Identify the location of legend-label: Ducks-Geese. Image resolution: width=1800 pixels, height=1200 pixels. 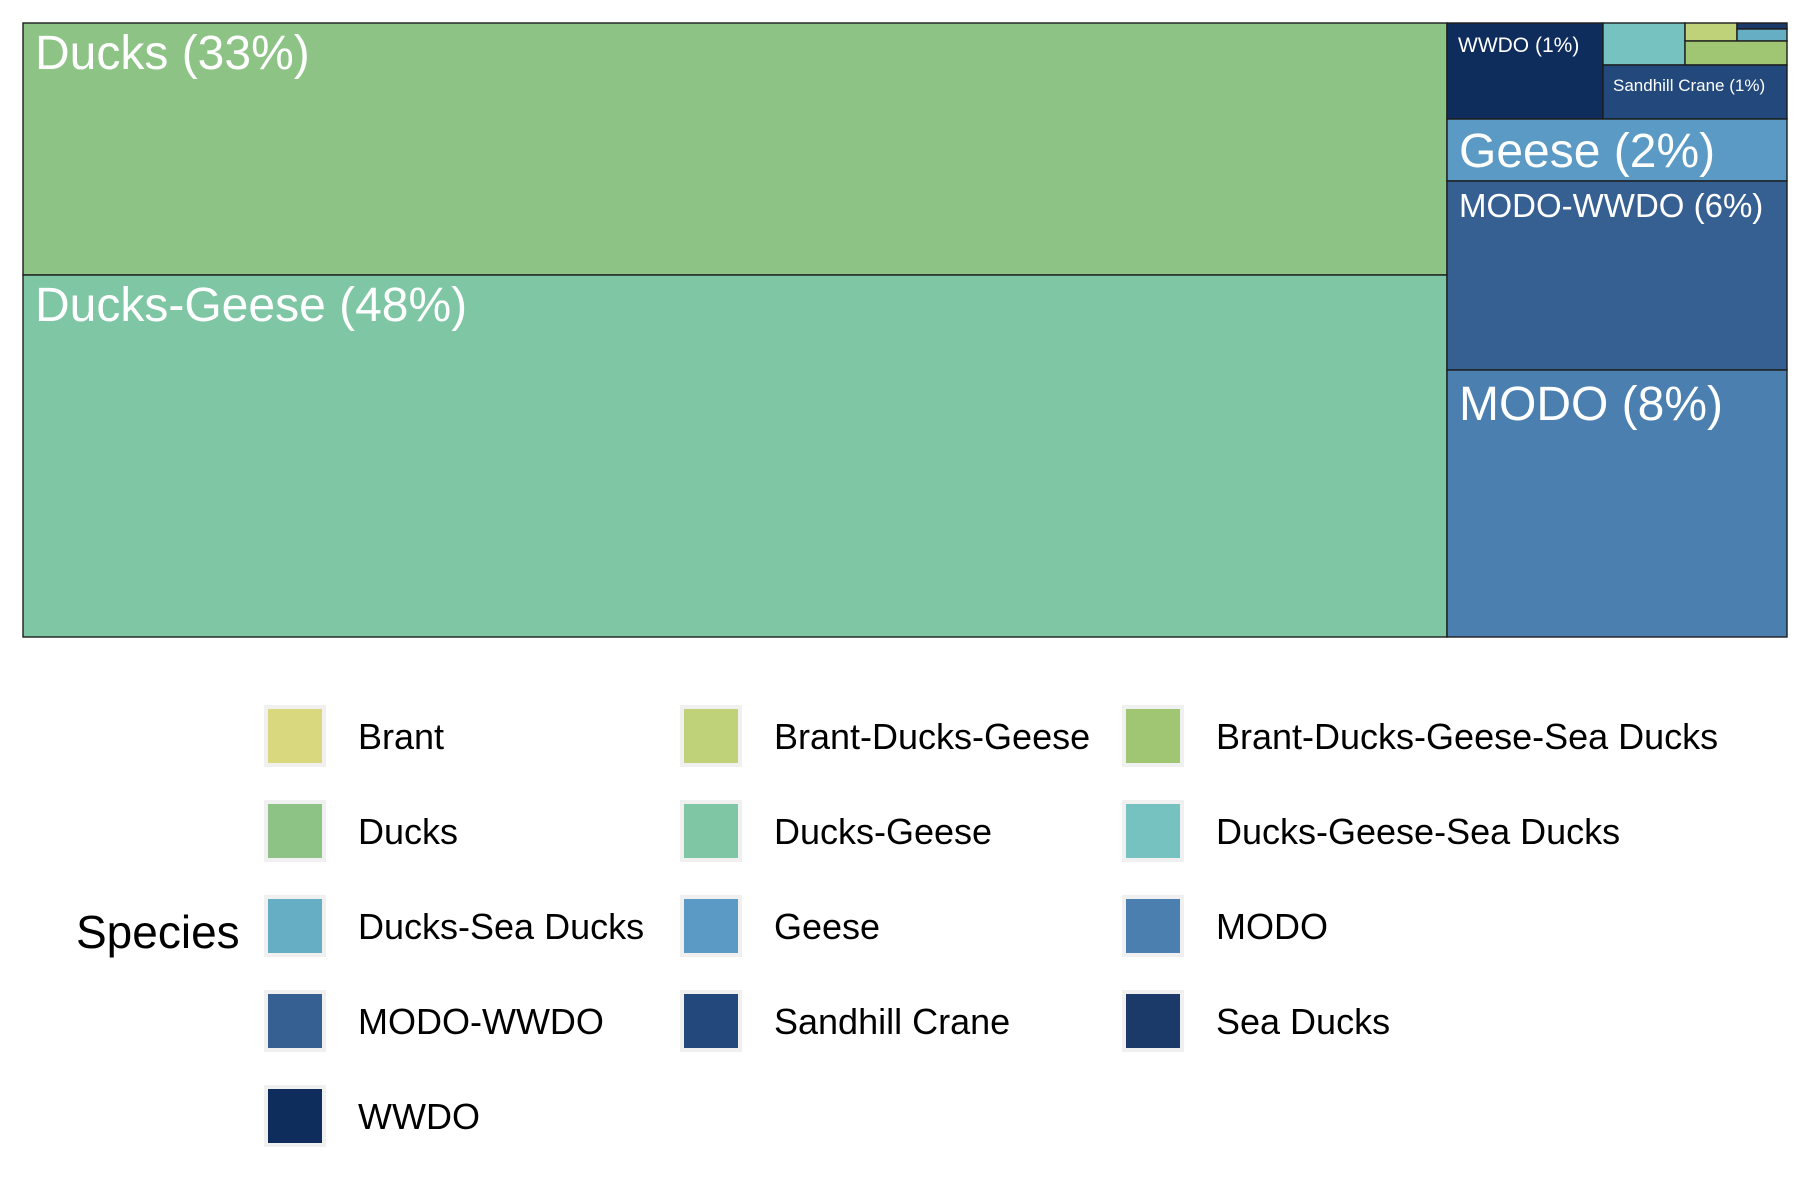
(883, 831).